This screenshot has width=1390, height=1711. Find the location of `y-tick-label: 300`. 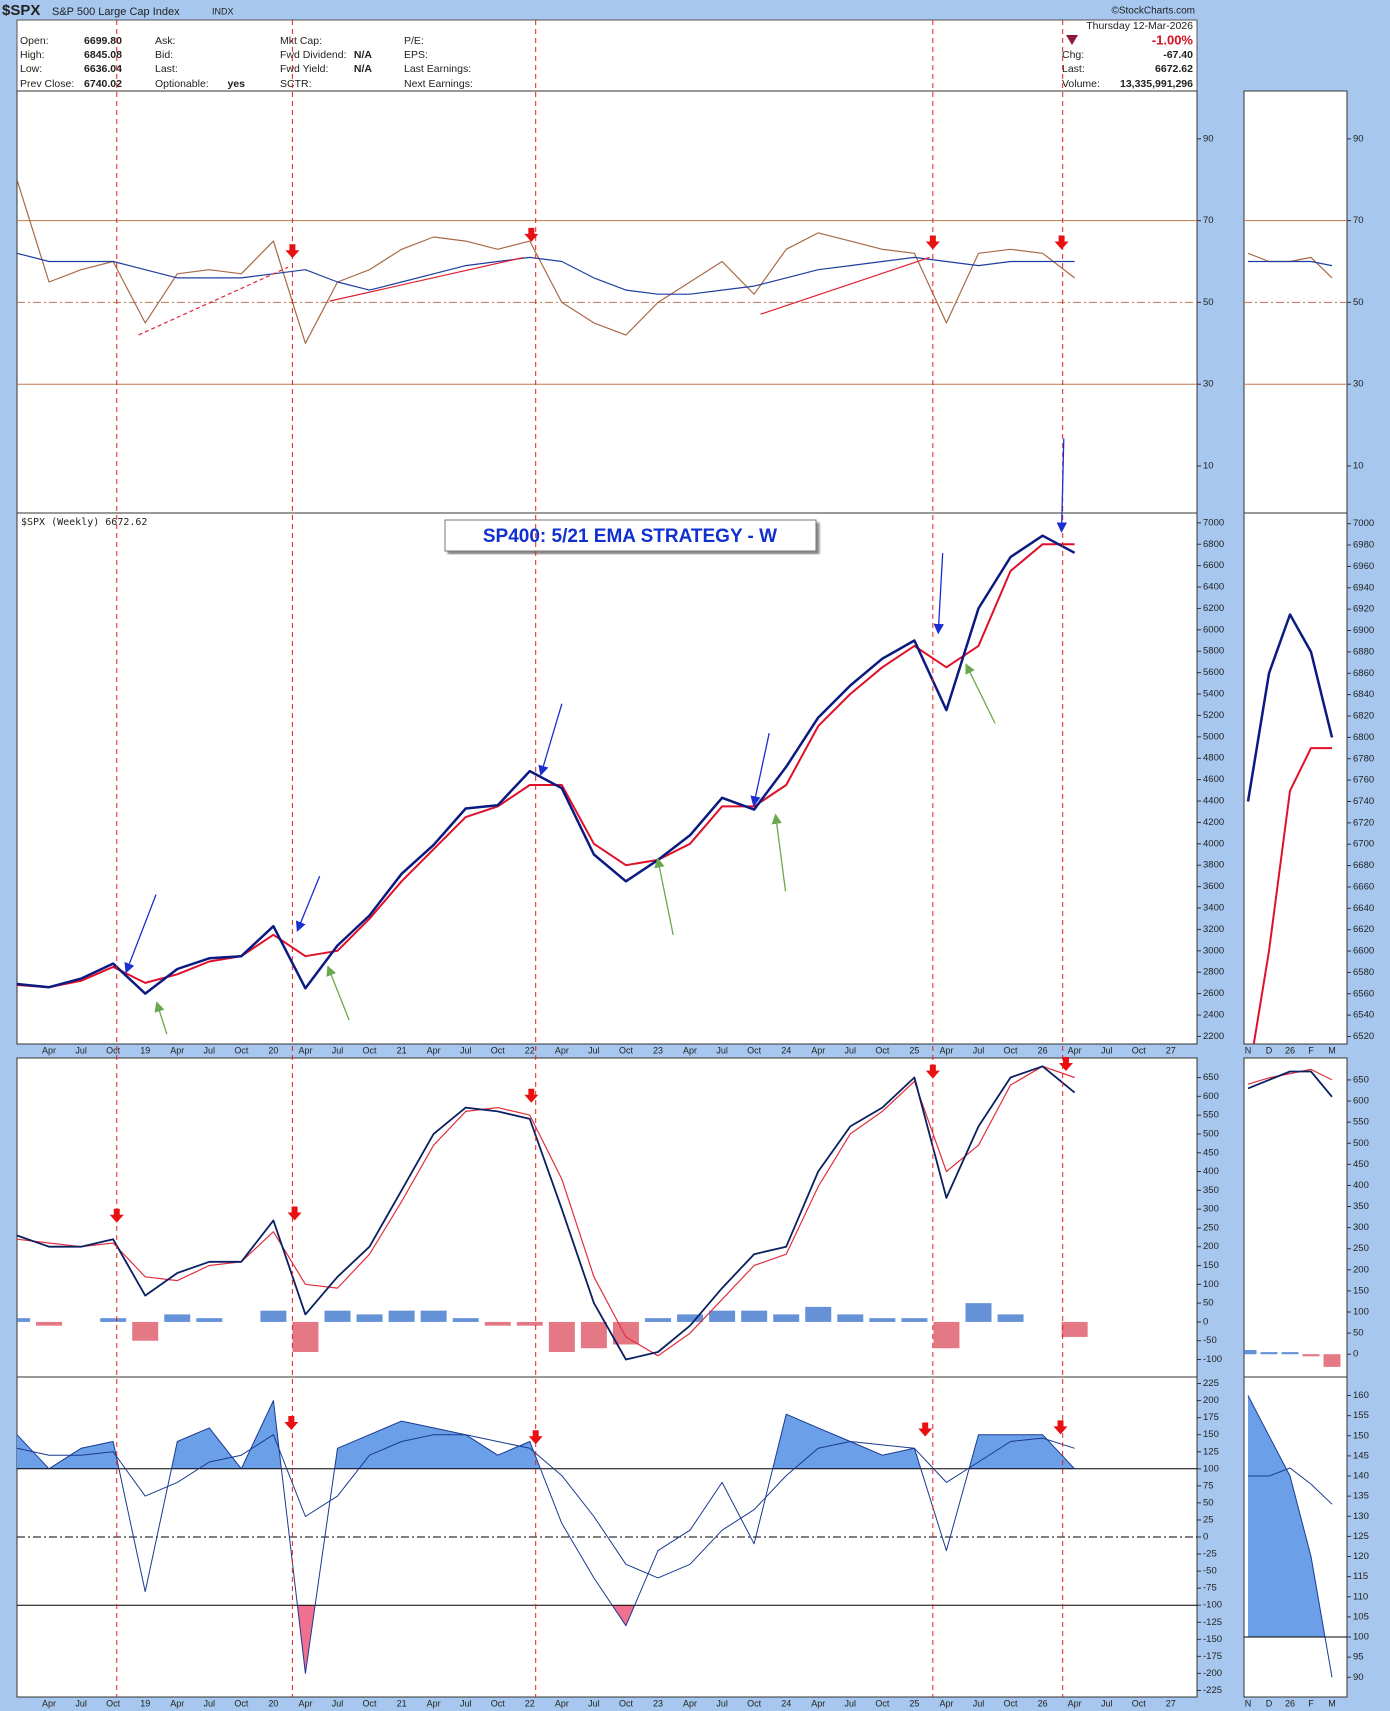

y-tick-label: 300 is located at coordinates (1361, 1227).